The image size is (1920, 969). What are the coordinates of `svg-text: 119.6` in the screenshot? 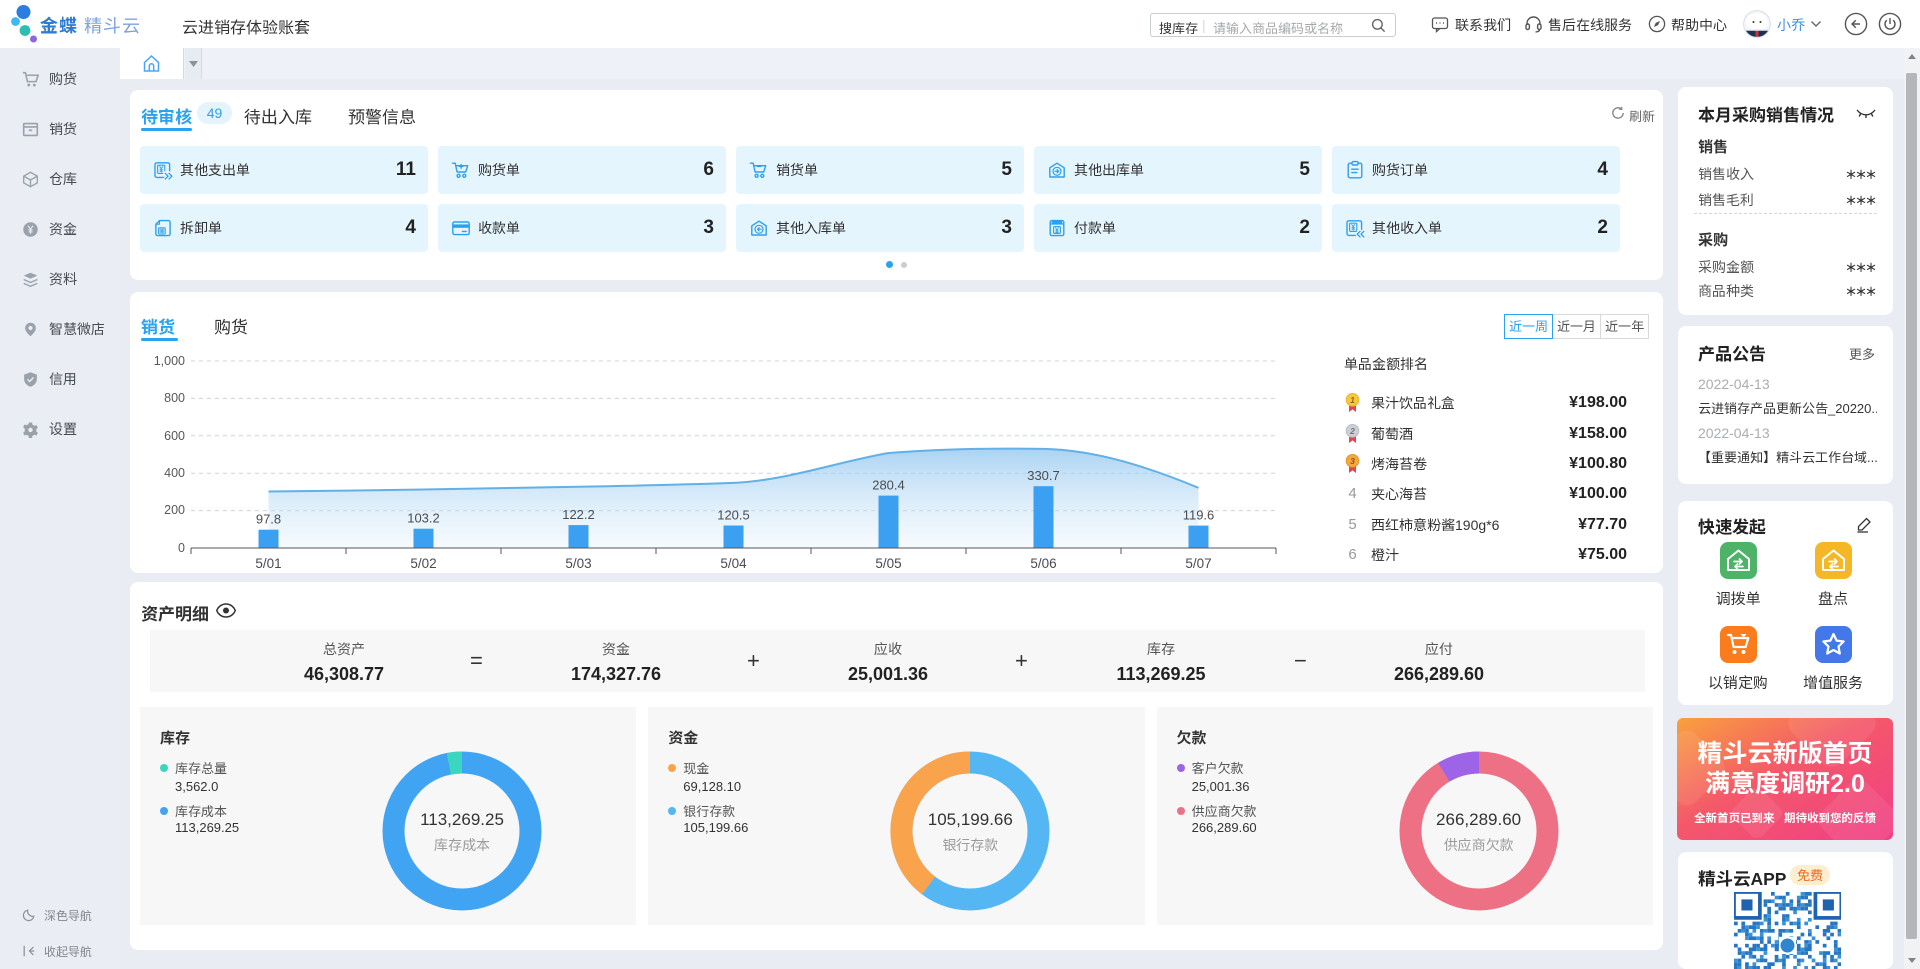 It's located at (1199, 515).